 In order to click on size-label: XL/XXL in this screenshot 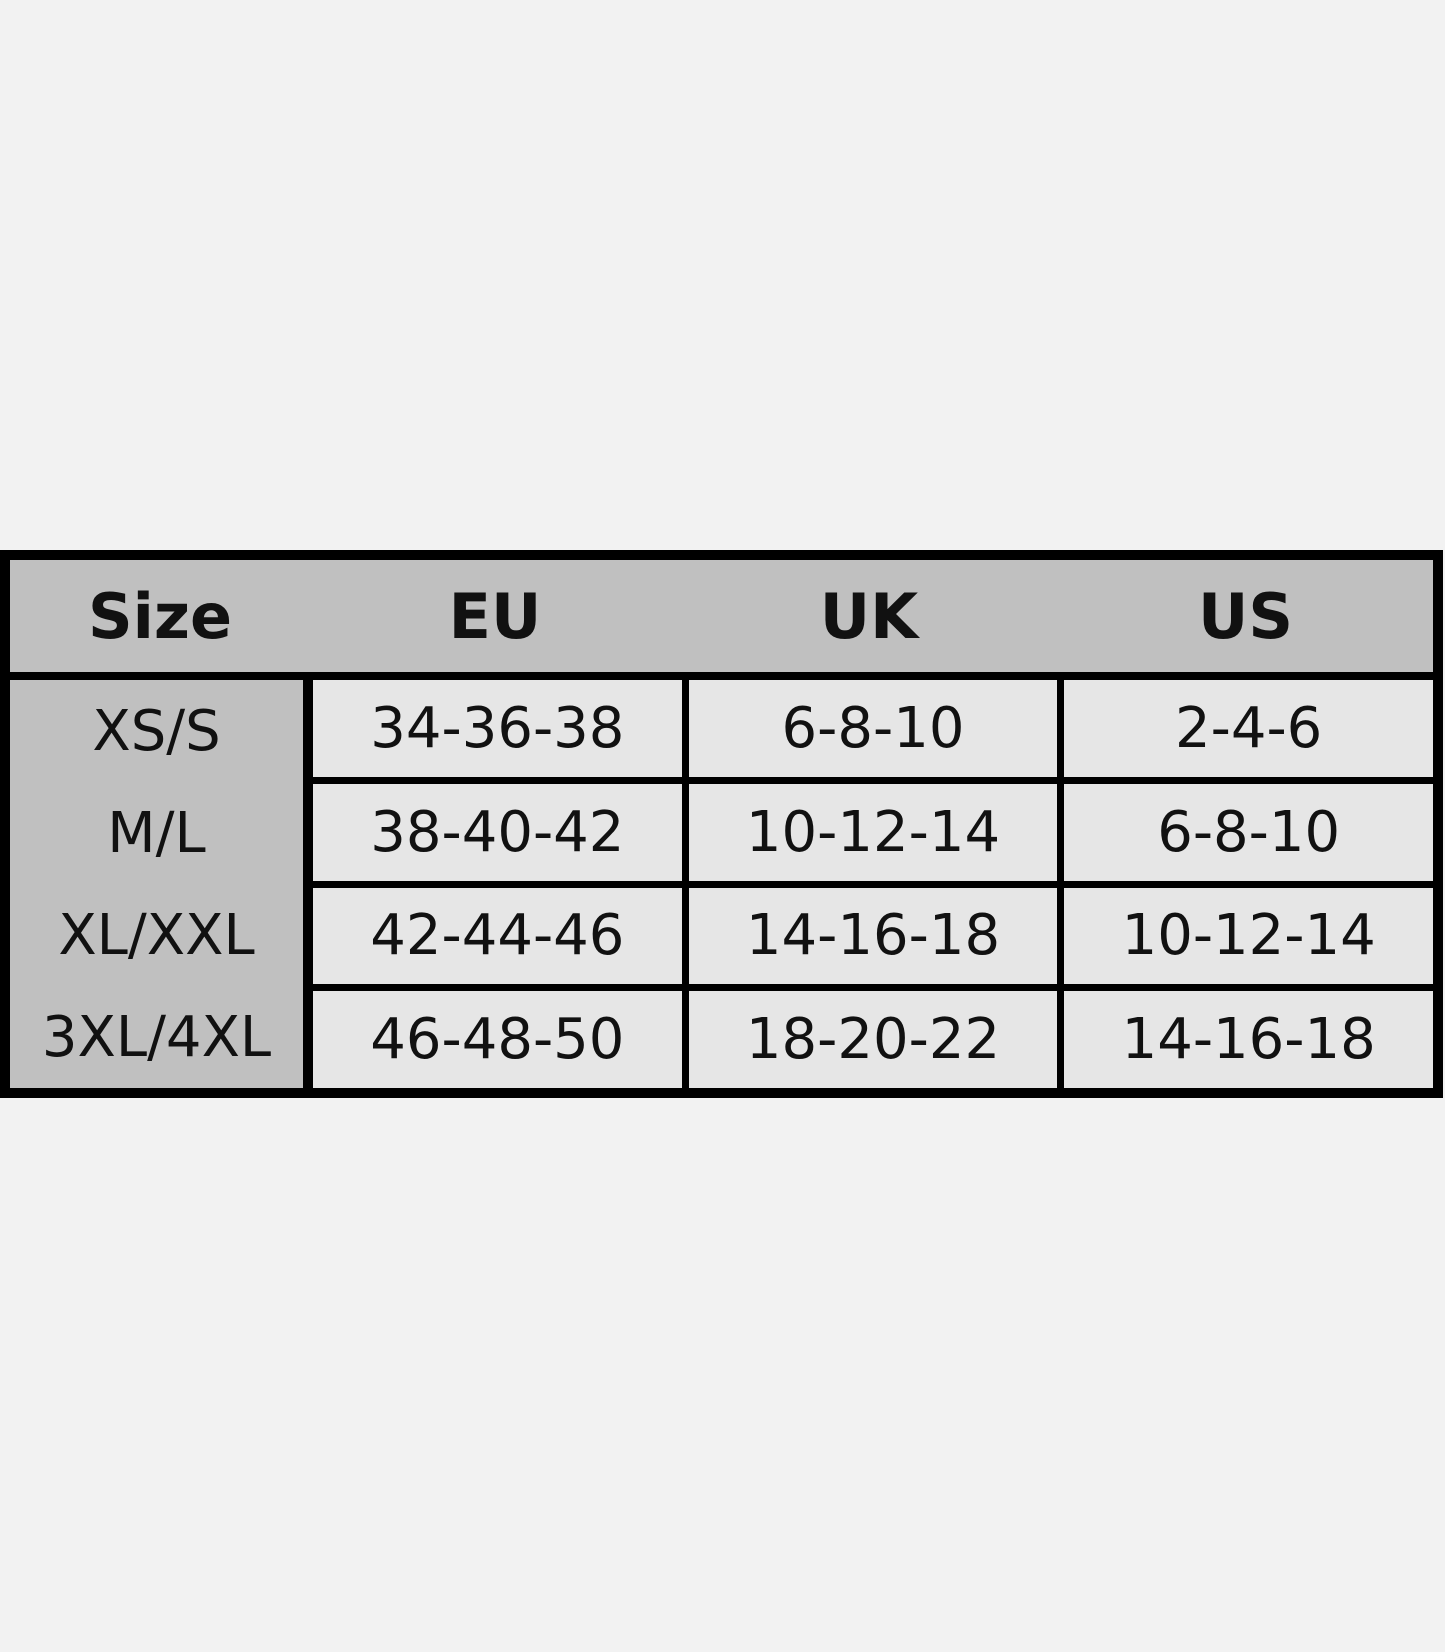, I will do `click(156, 935)`.